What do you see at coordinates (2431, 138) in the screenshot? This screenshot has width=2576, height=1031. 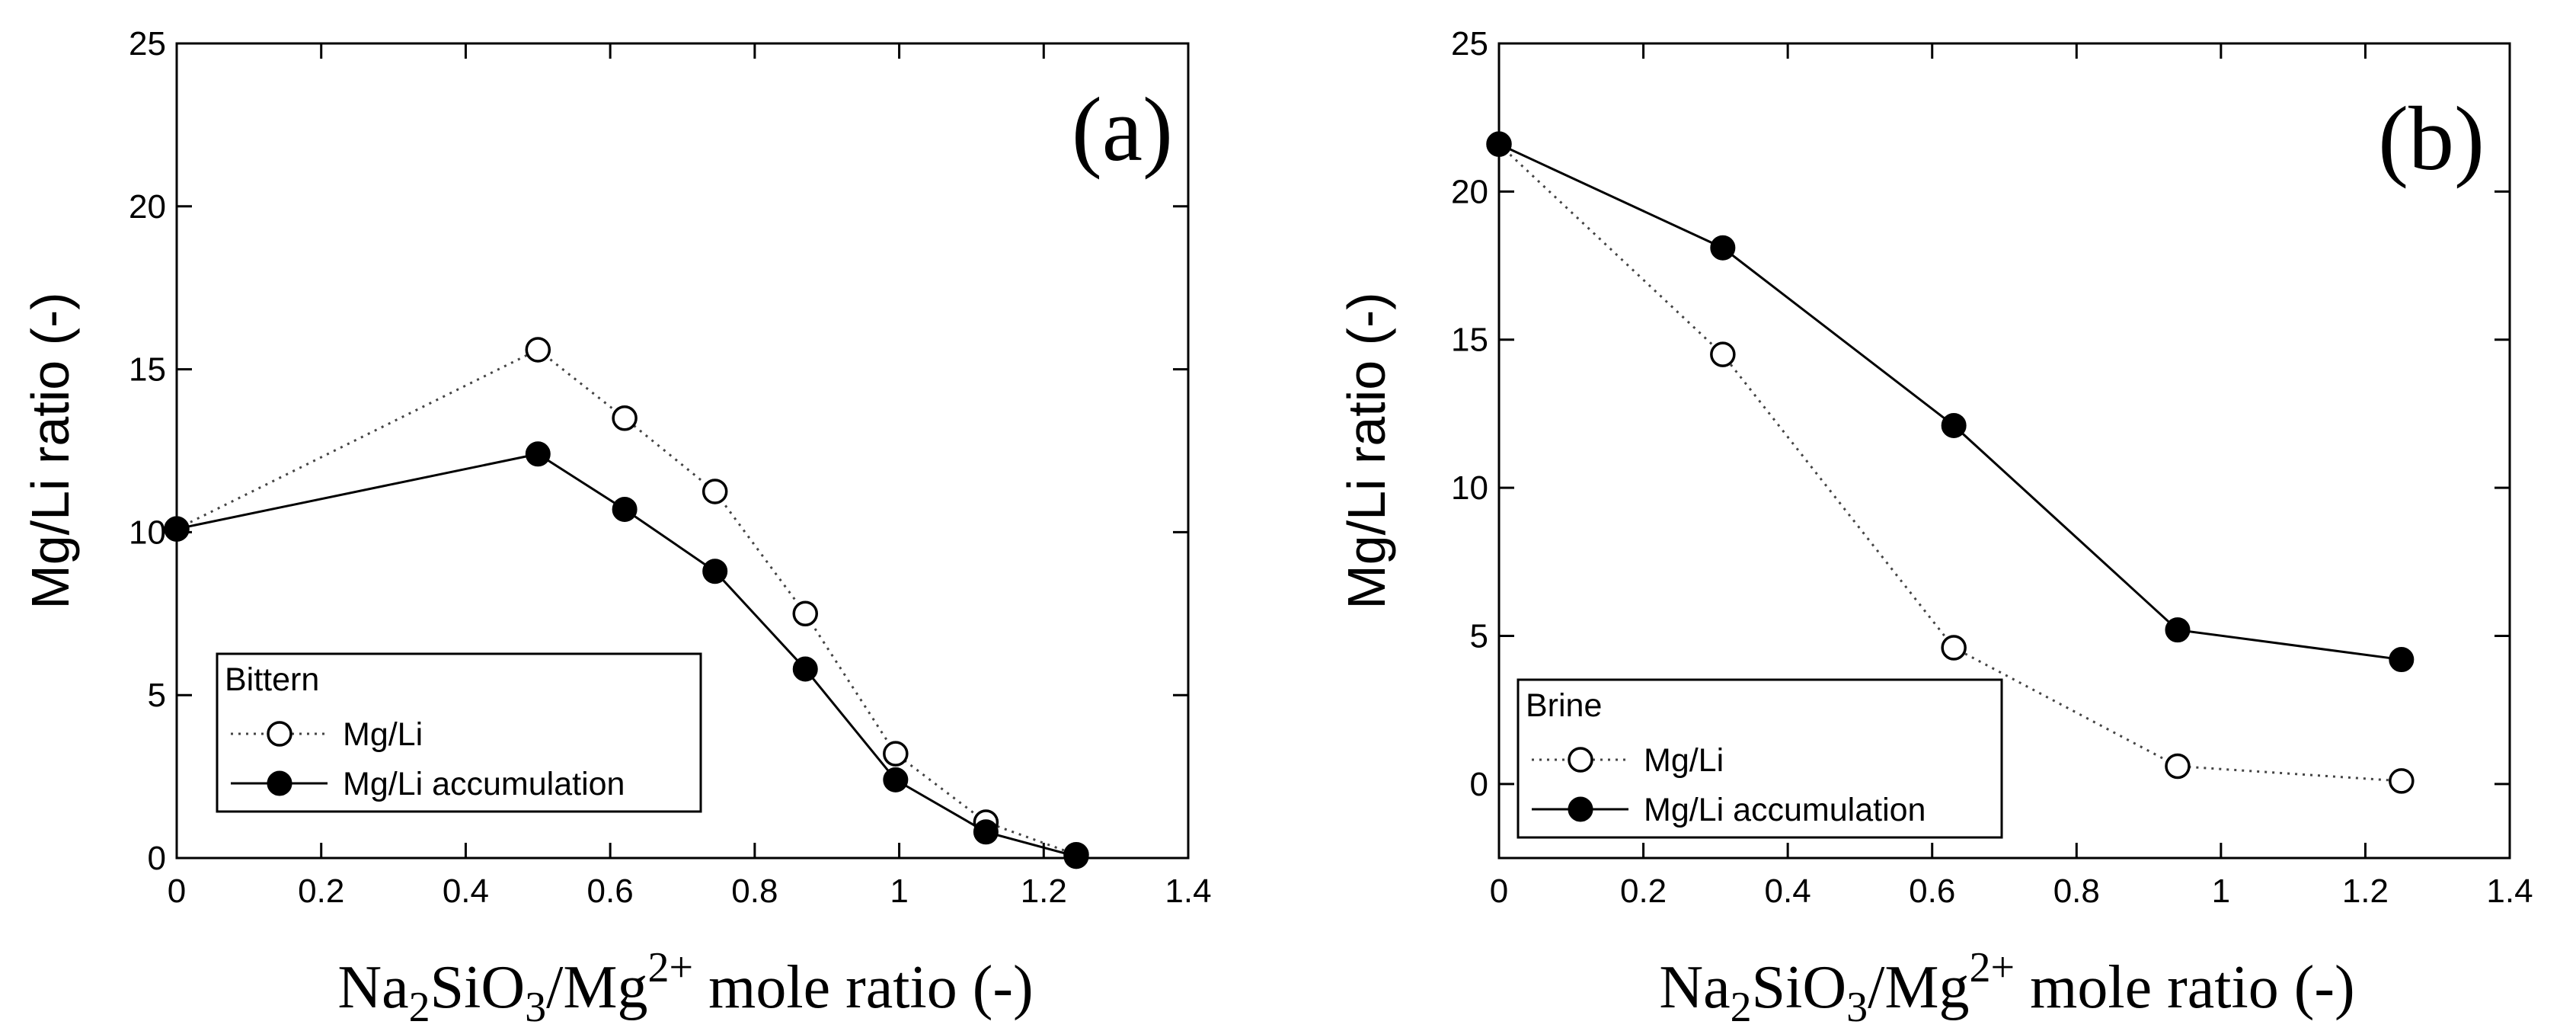 I see `panel-label: (b)` at bounding box center [2431, 138].